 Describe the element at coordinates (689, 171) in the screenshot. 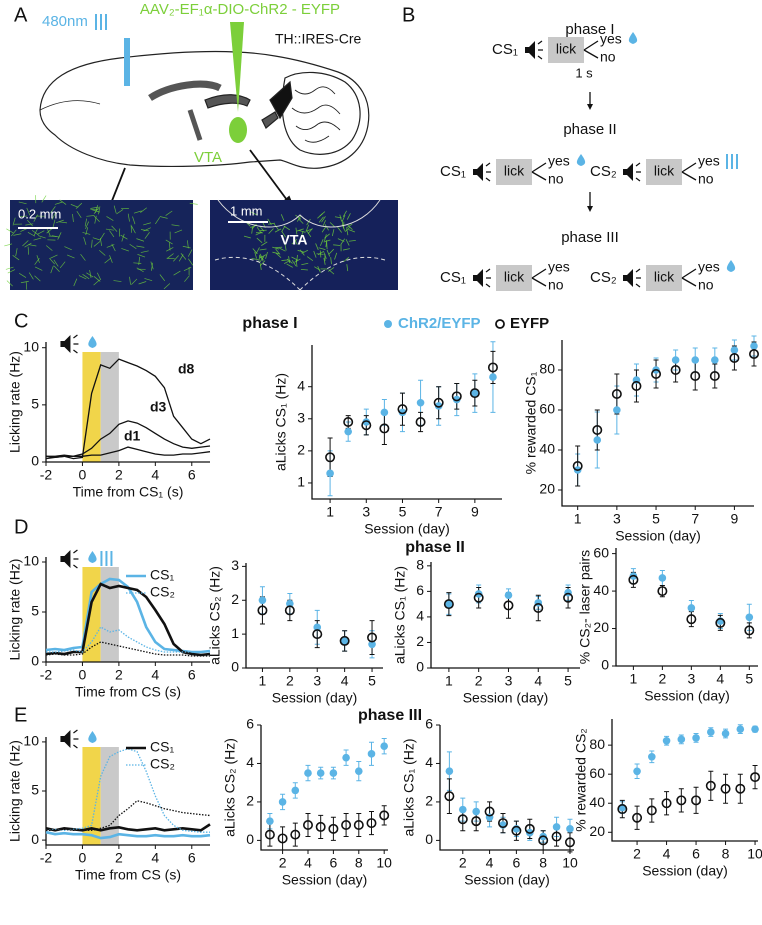

I see `branch-arrows` at that location.